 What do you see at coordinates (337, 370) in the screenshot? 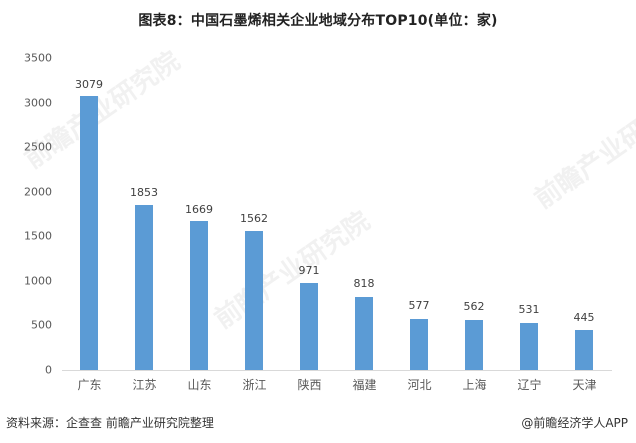
I see `x-axis-line` at bounding box center [337, 370].